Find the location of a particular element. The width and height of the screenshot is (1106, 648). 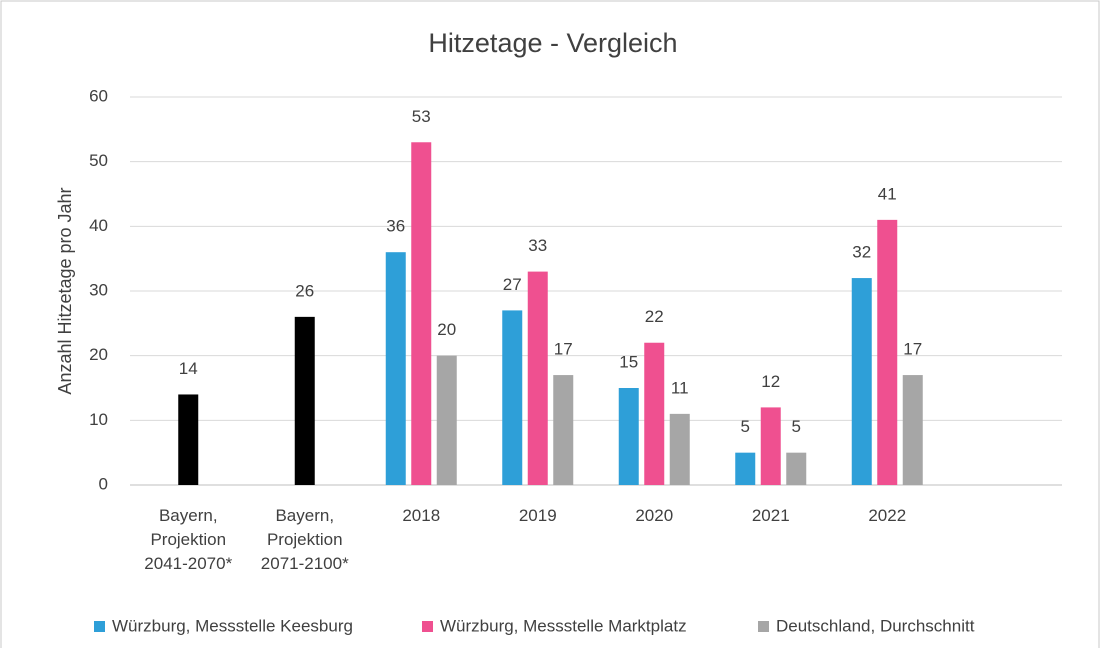

data-label: 12 is located at coordinates (770, 381).